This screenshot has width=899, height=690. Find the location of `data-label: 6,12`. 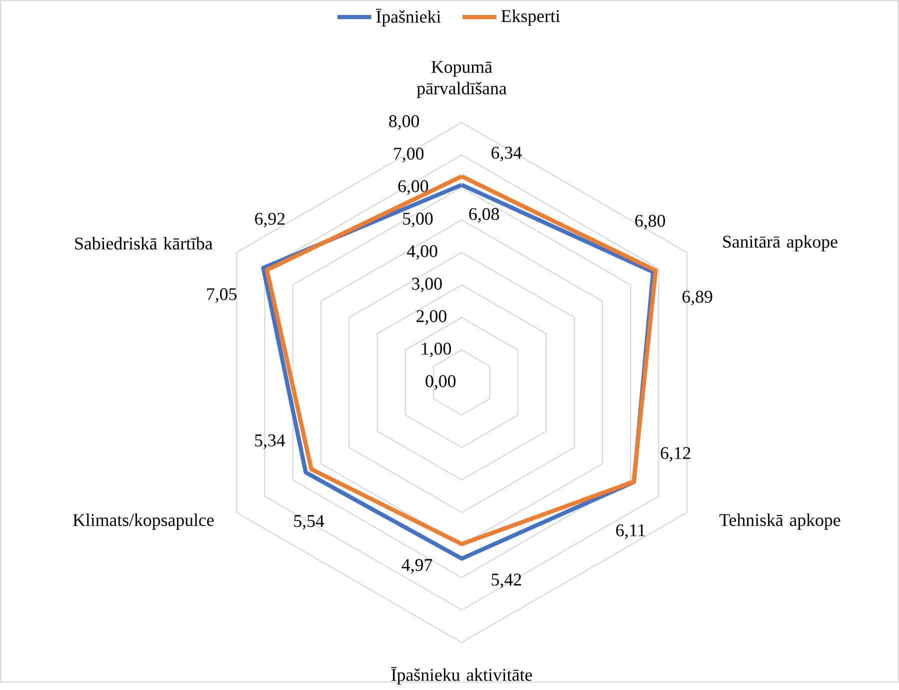

data-label: 6,12 is located at coordinates (675, 454).